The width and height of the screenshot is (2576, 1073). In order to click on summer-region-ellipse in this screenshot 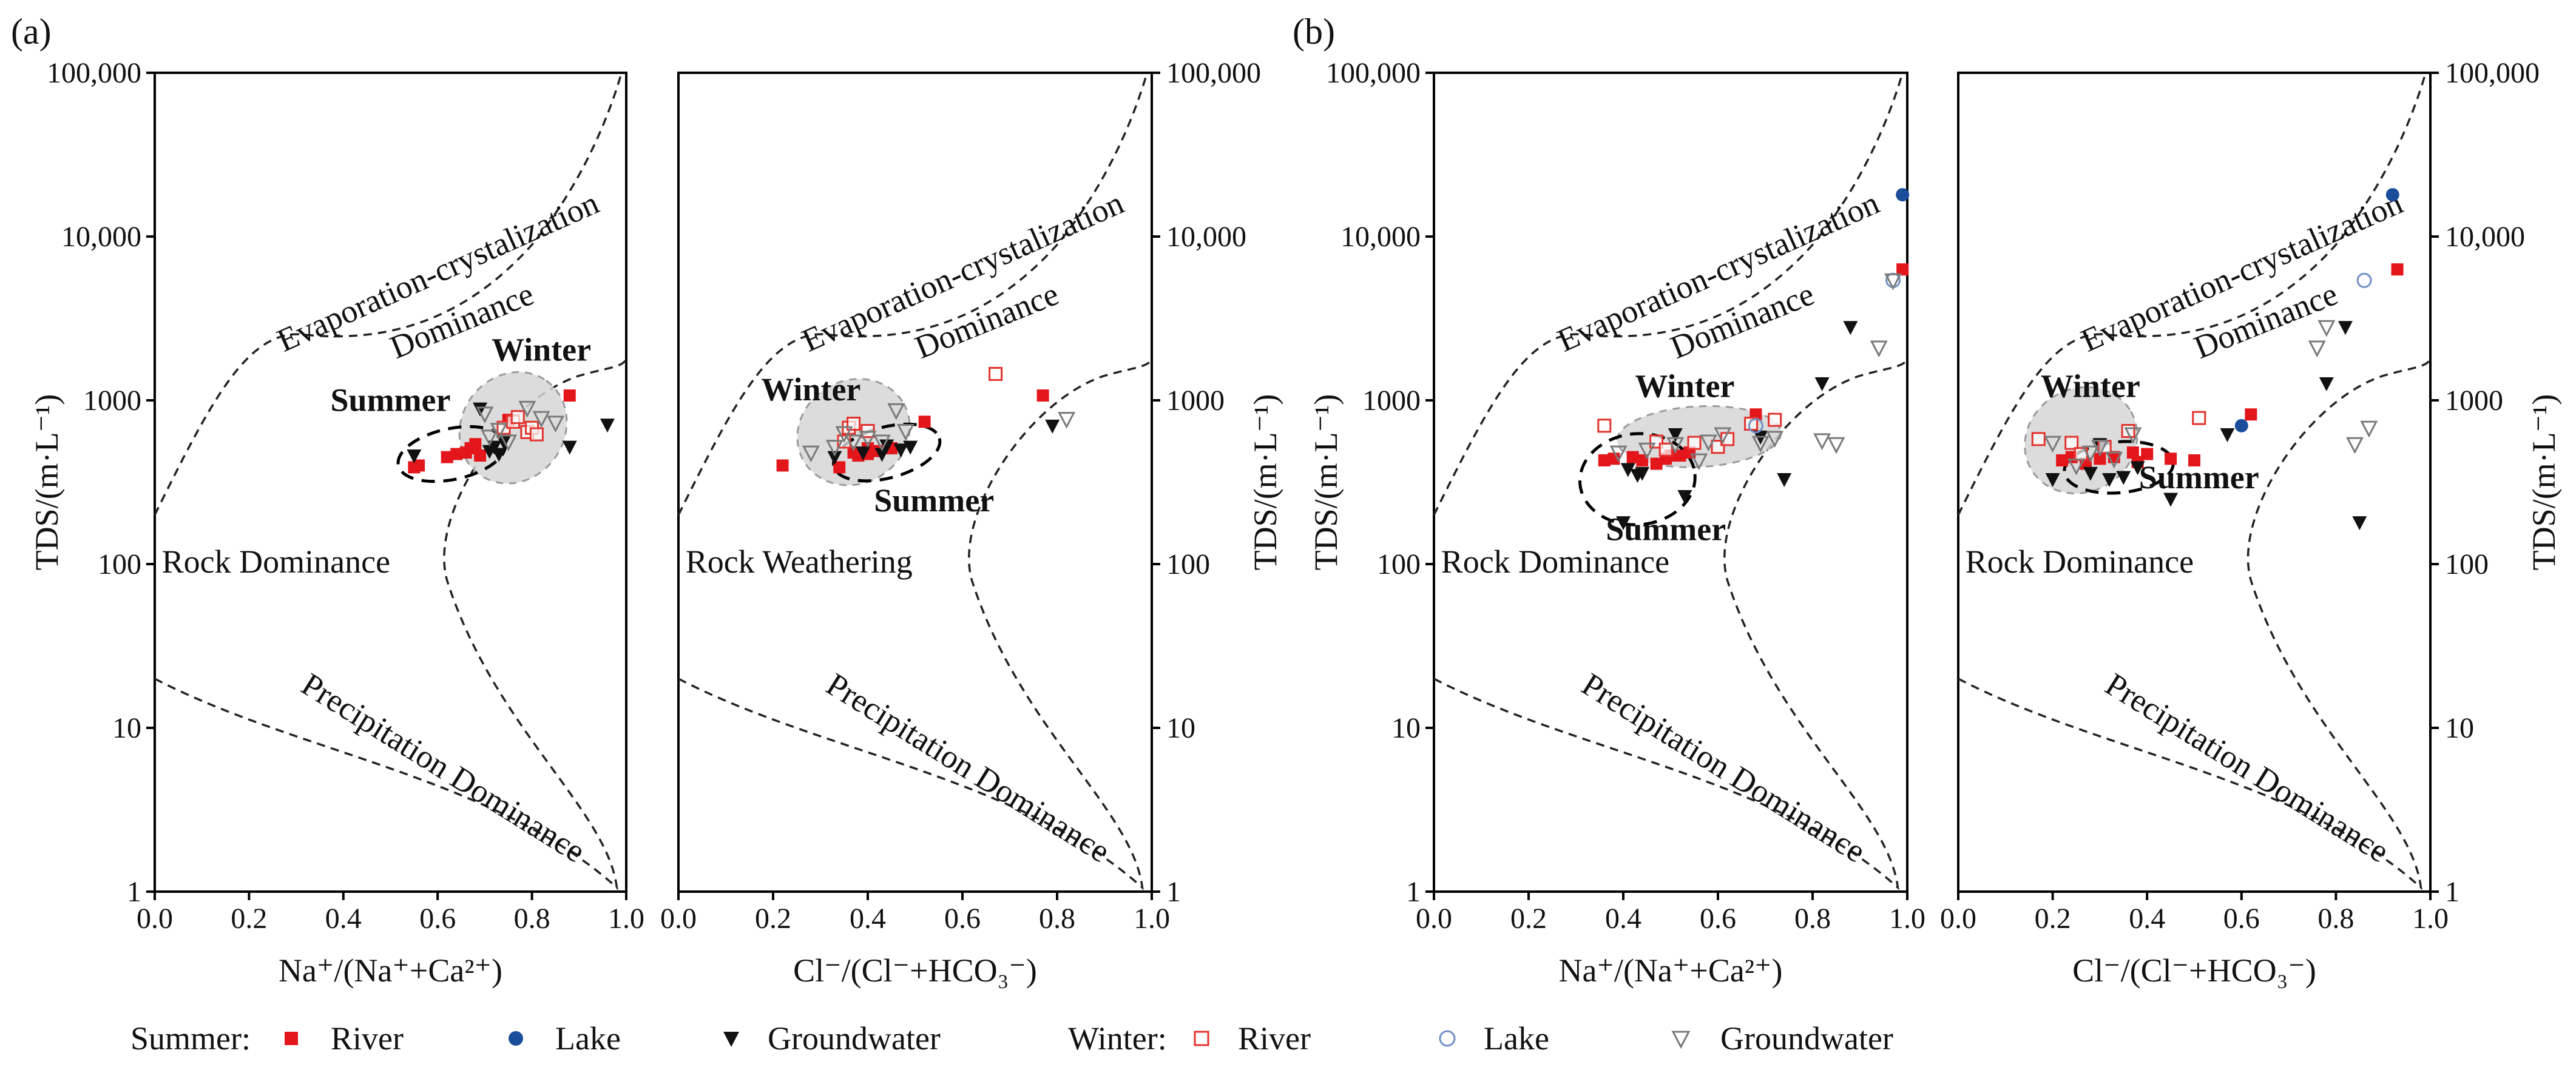, I will do `click(887, 452)`.